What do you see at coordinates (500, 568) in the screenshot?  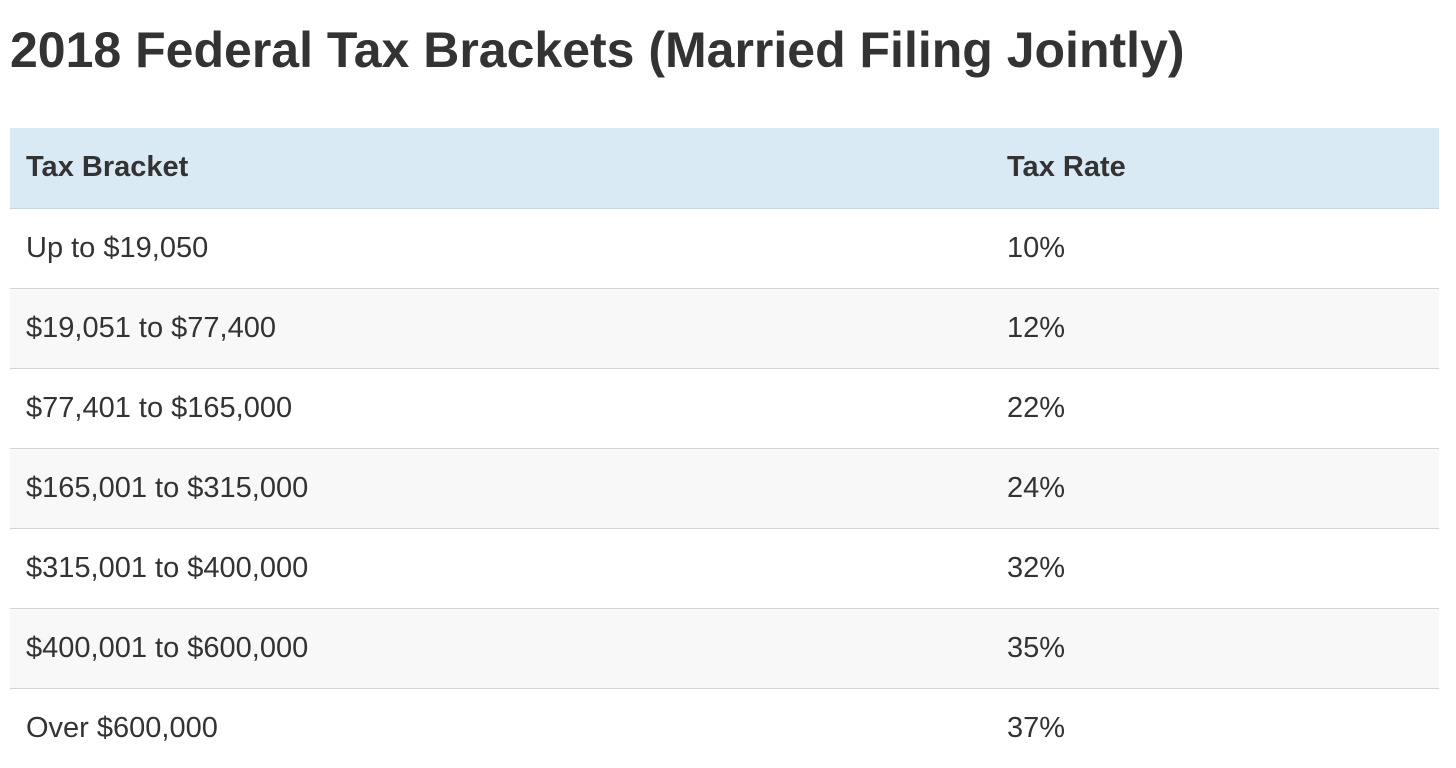 I see `bracket-cell: $315,001 to $400,000` at bounding box center [500, 568].